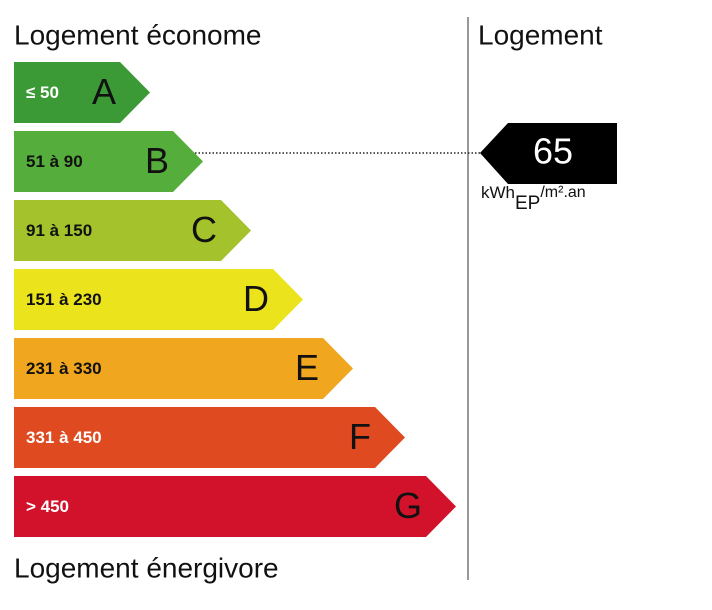 The image size is (712, 610). Describe the element at coordinates (104, 91) in the screenshot. I see `class-letter: A` at that location.